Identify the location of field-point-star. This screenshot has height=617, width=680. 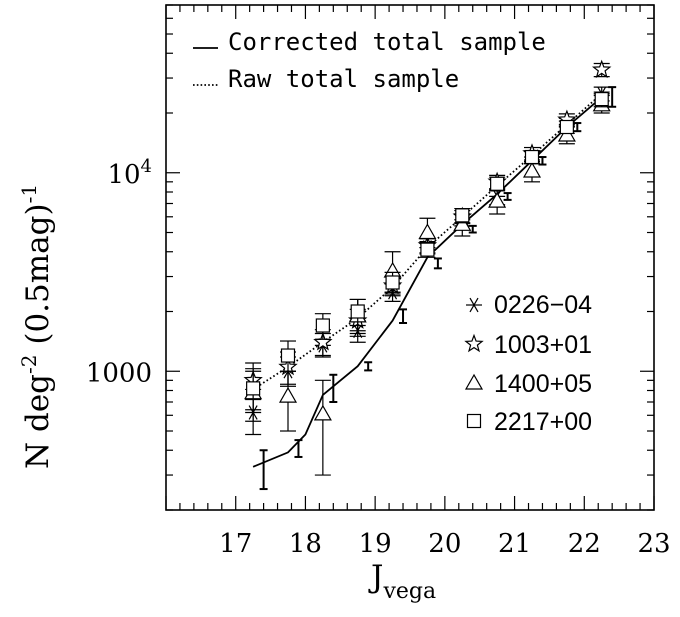
(601, 69).